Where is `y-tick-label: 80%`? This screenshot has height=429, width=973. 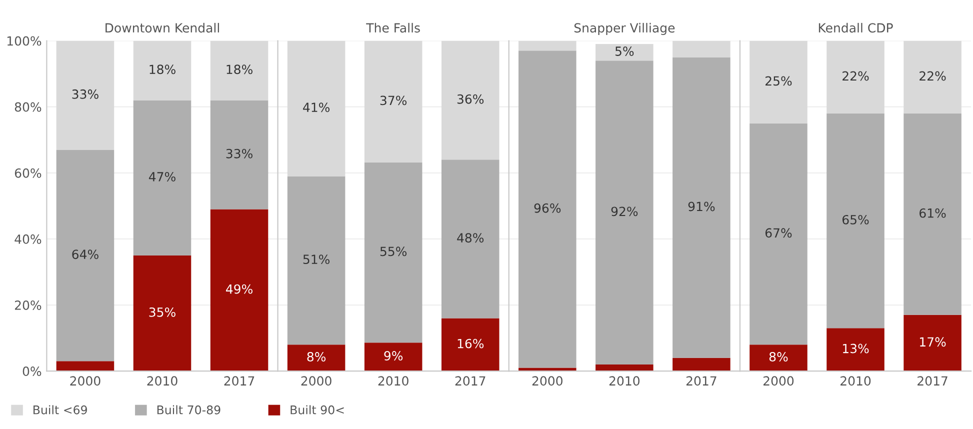
y-tick-label: 80% is located at coordinates (28, 107).